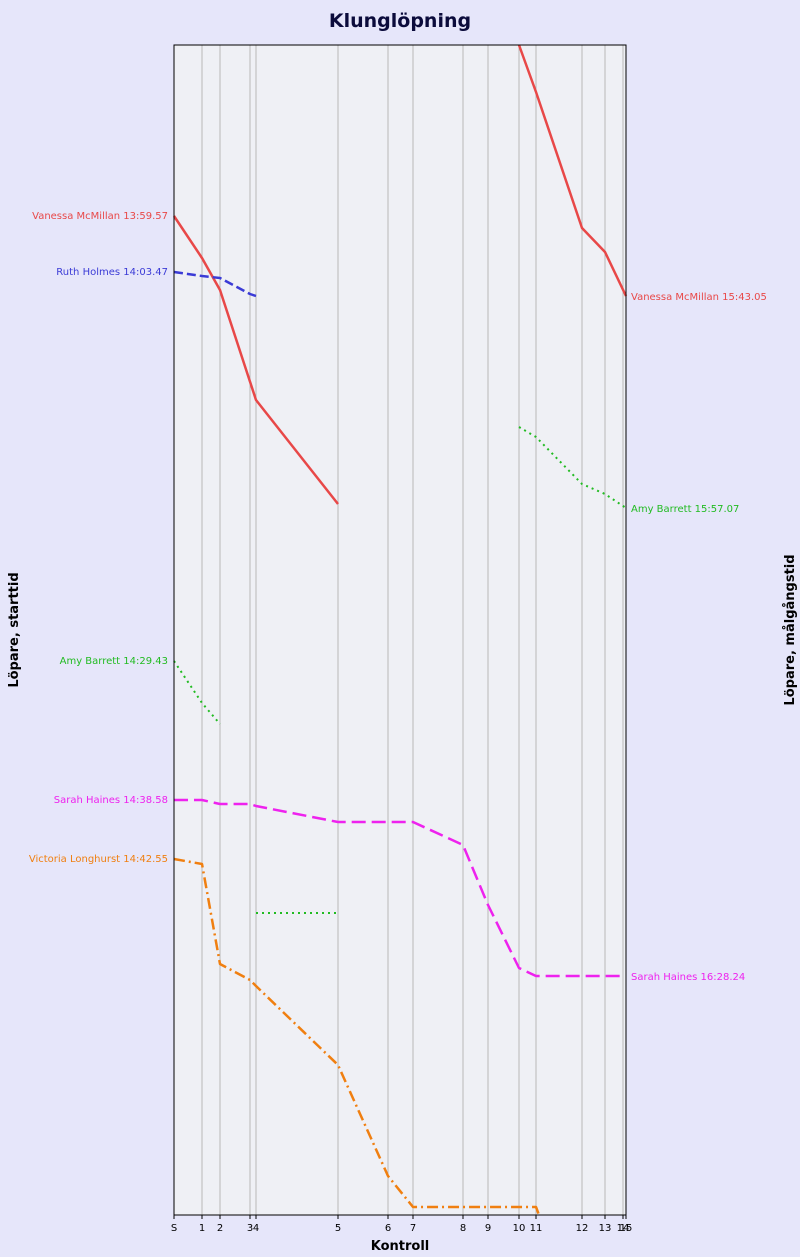 The image size is (800, 1257). What do you see at coordinates (220, 1228) in the screenshot?
I see `x-tick-label-2: 2` at bounding box center [220, 1228].